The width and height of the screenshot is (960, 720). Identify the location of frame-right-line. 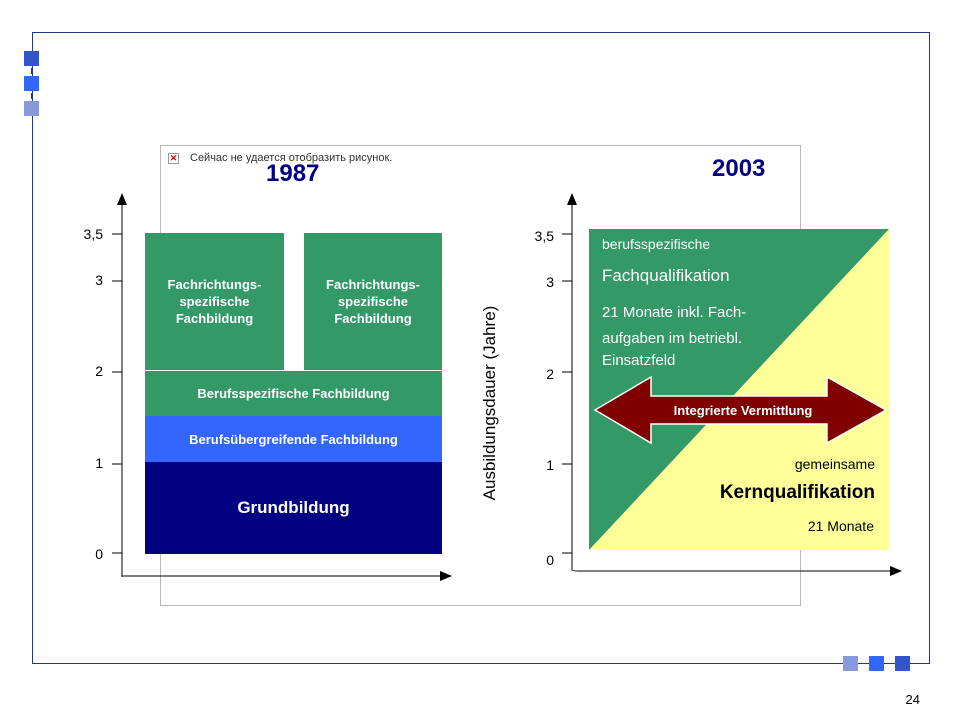
(929, 348).